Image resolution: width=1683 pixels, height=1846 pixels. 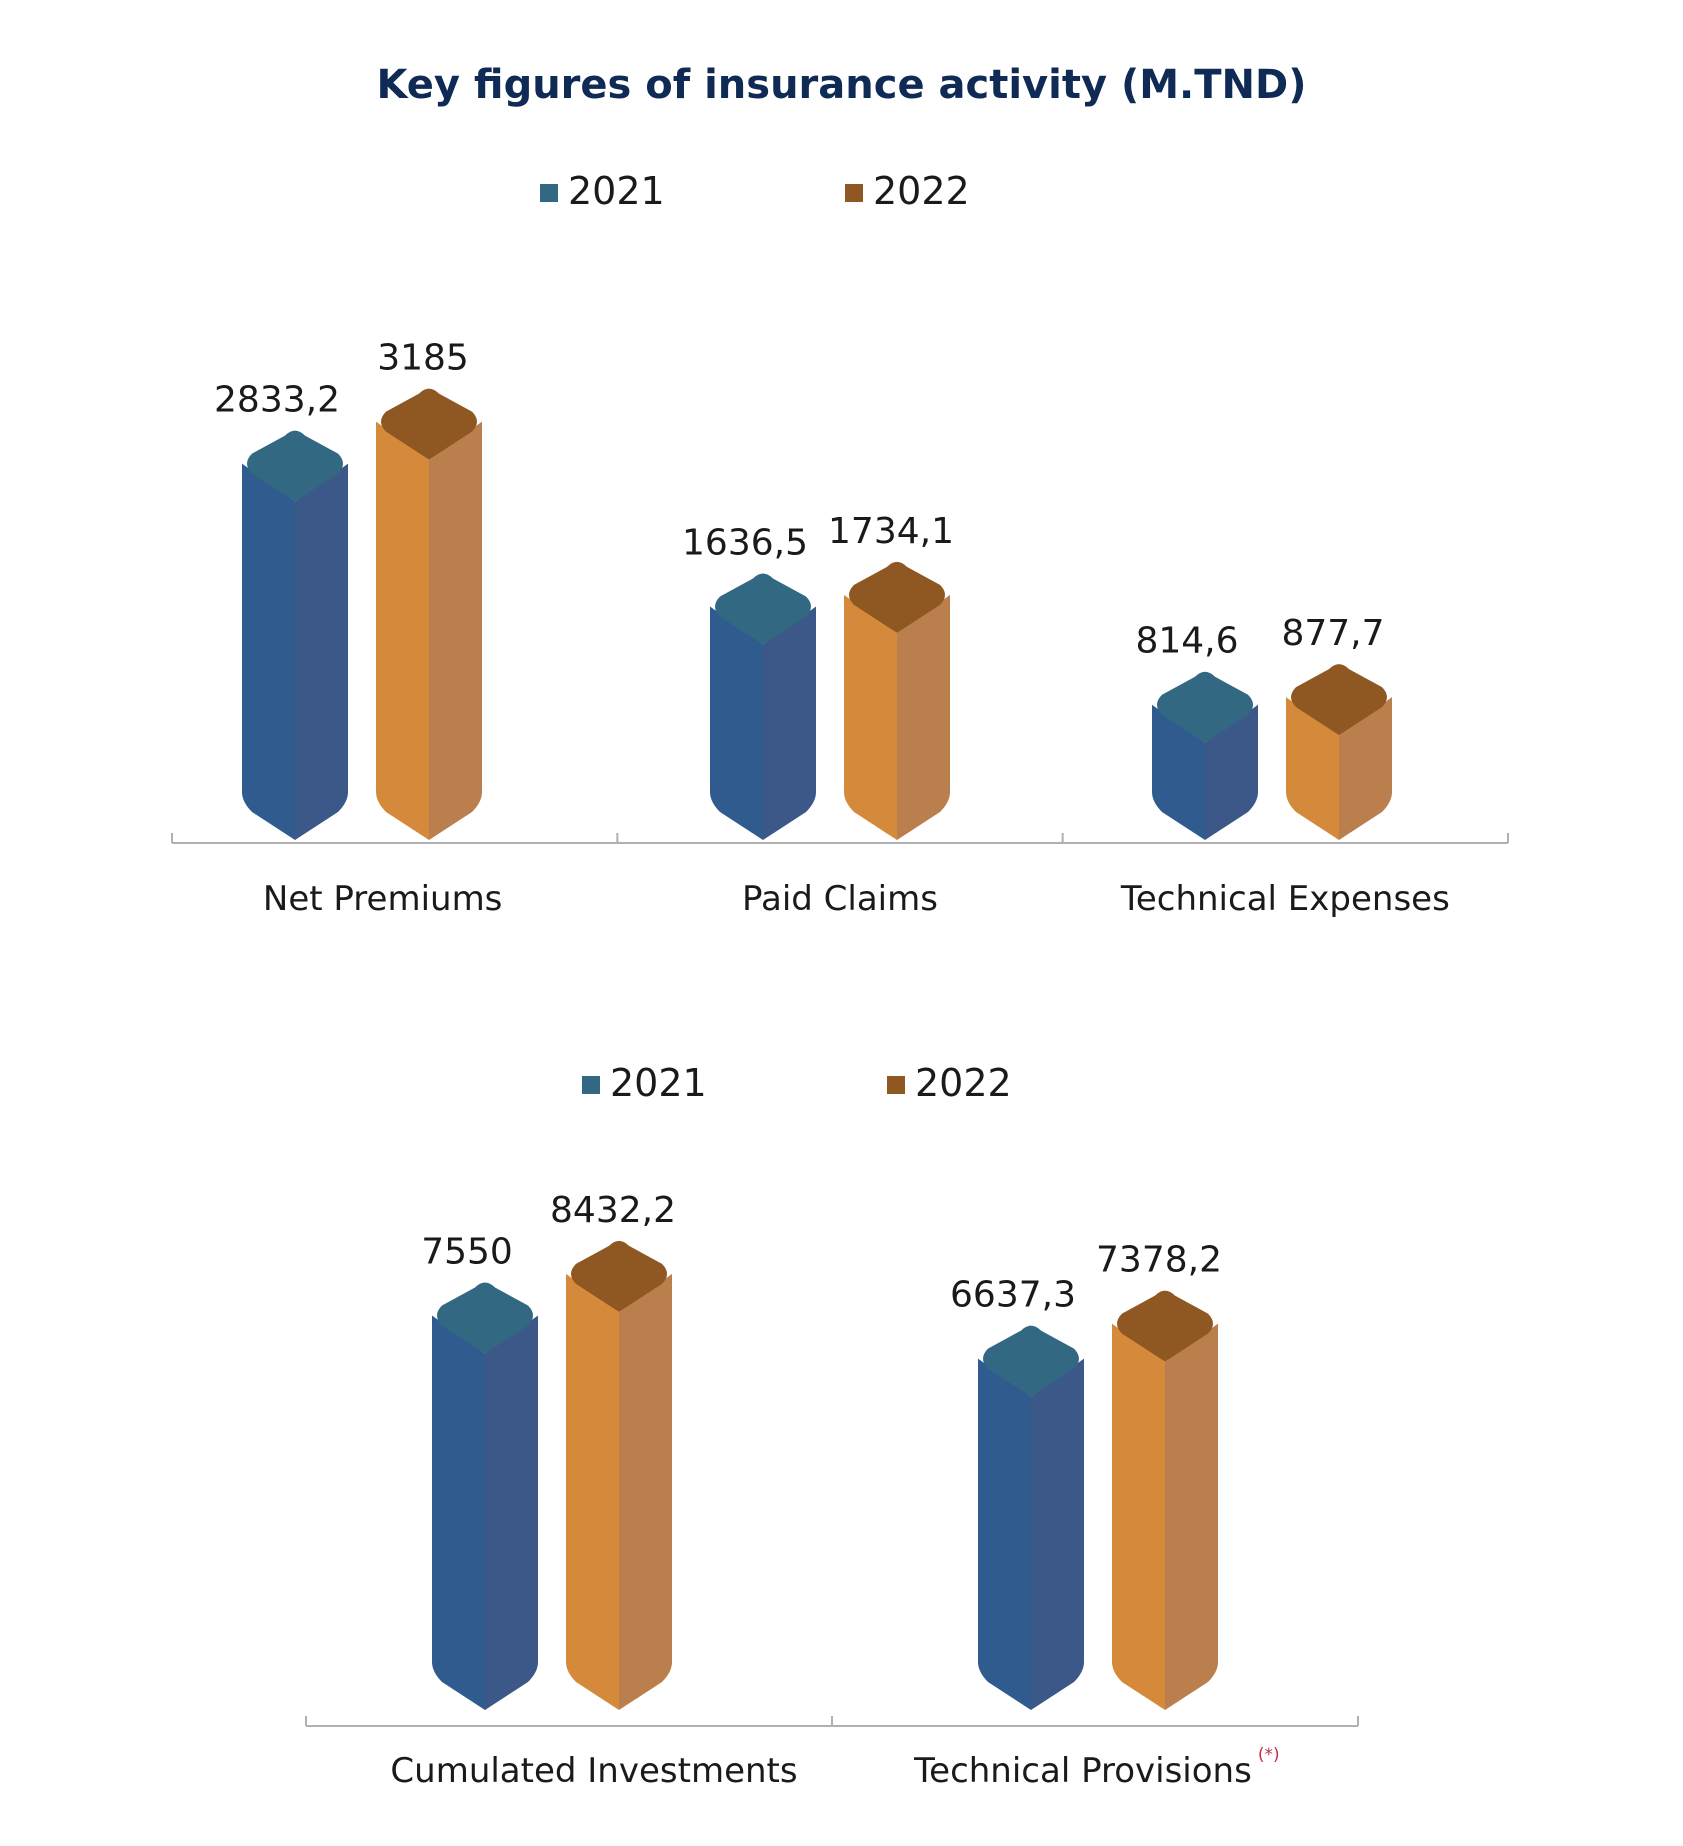 I want to click on bar-2022-technical-expenses, so click(x=1339, y=752).